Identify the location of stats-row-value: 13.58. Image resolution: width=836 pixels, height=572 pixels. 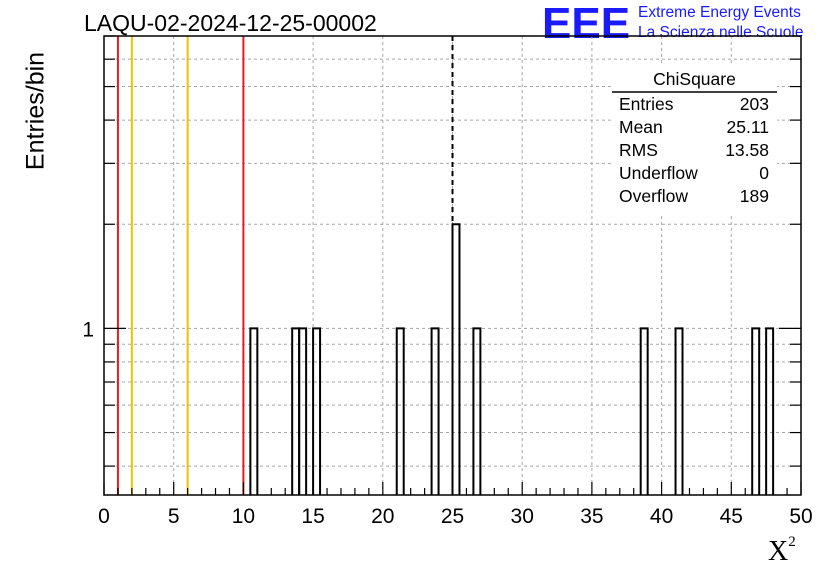
(747, 150).